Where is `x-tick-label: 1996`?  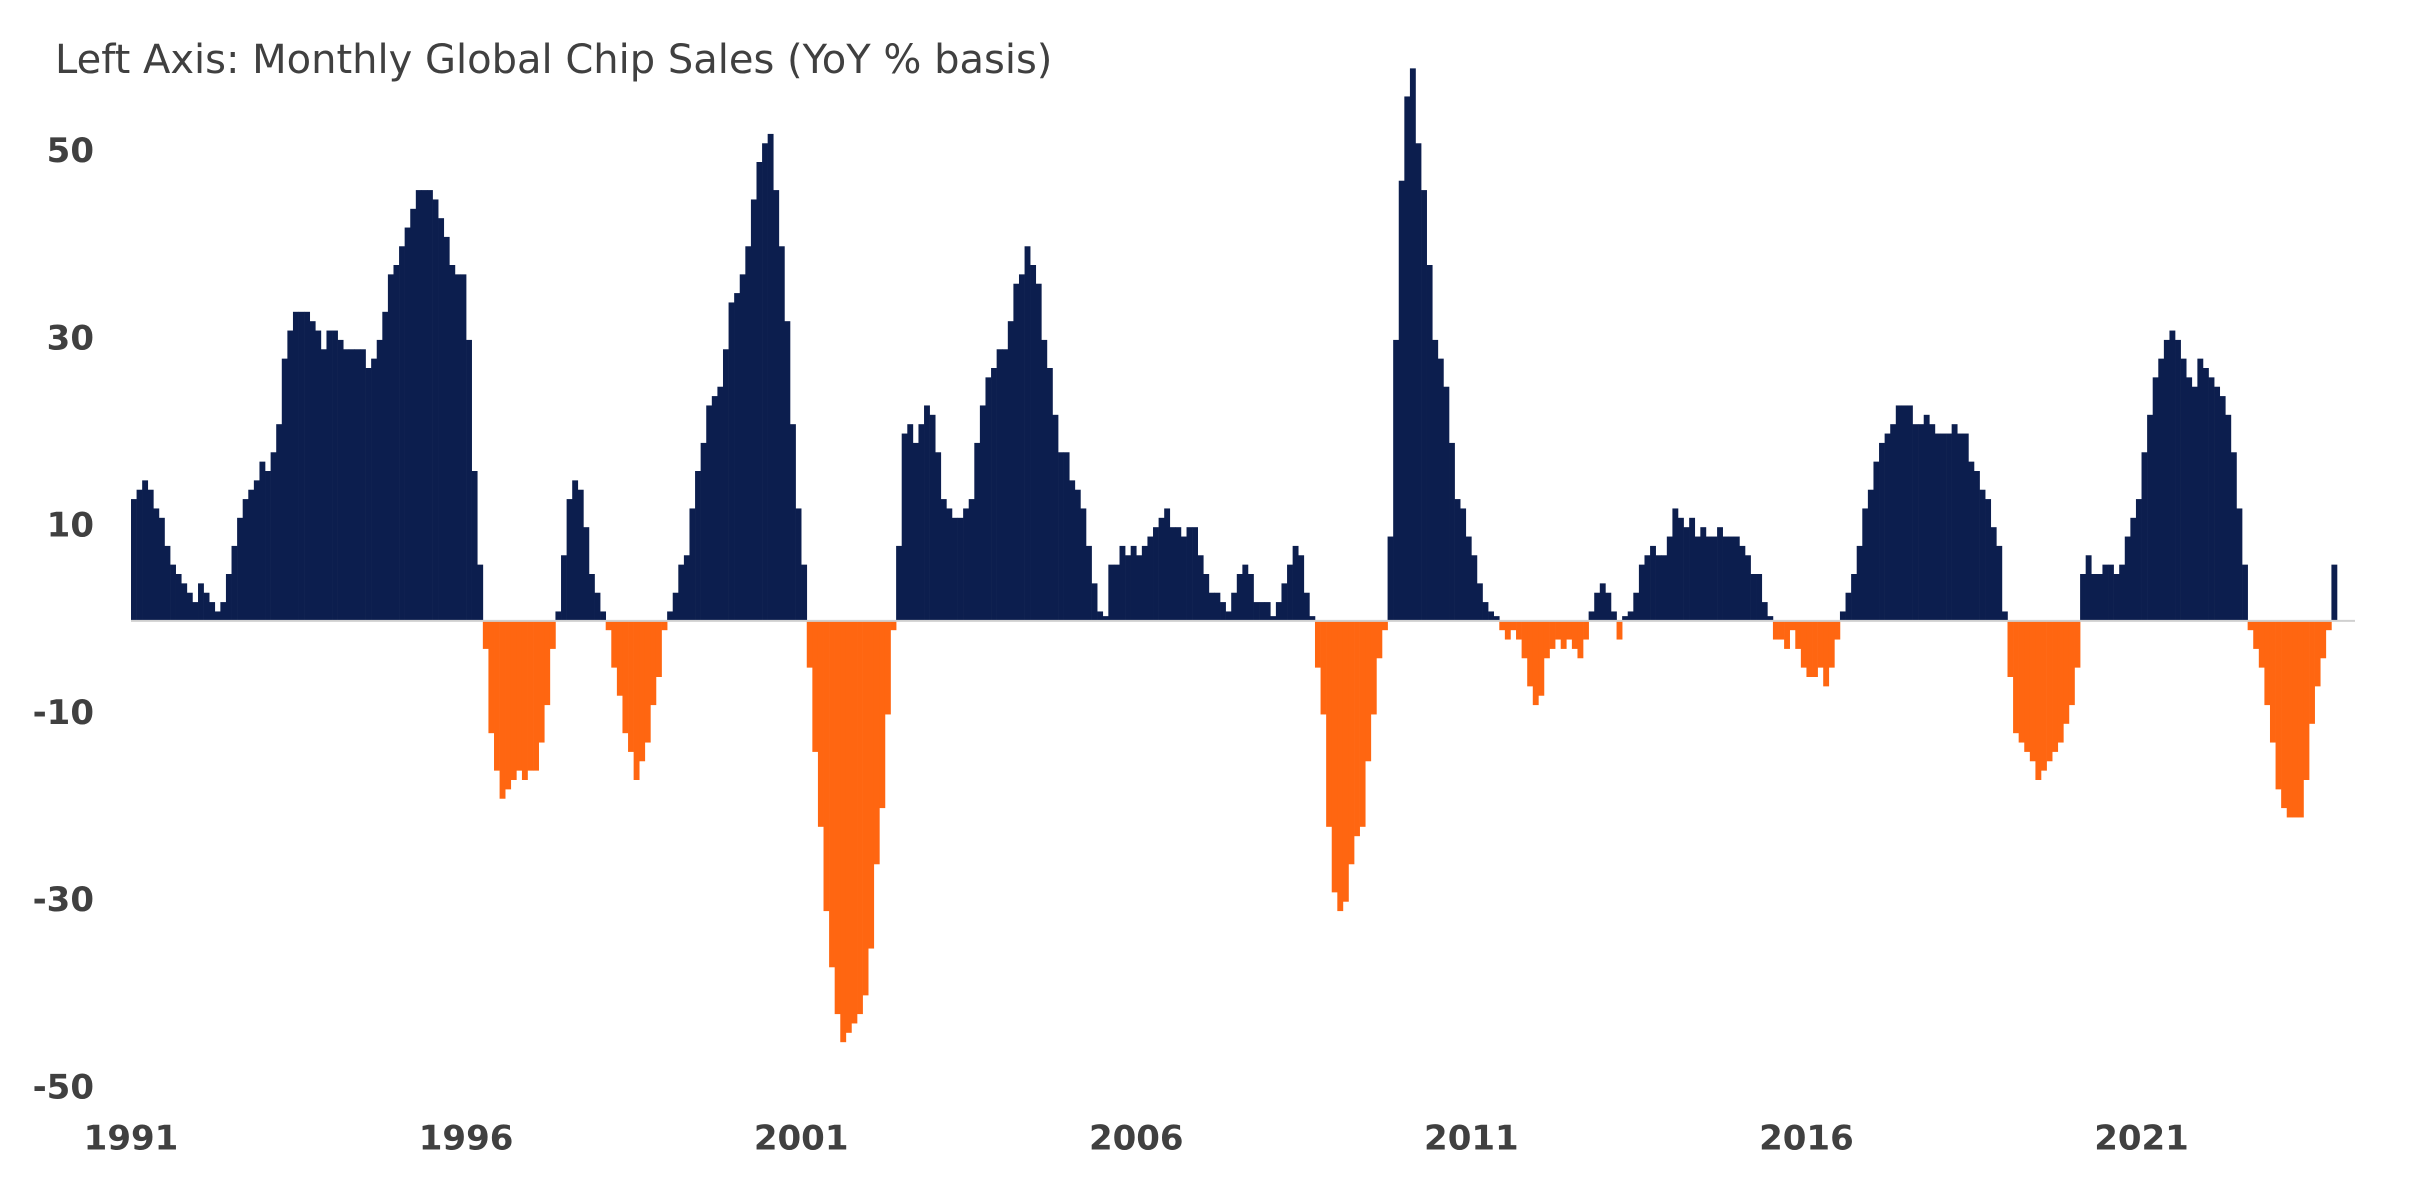
x-tick-label: 1996 is located at coordinates (466, 1139).